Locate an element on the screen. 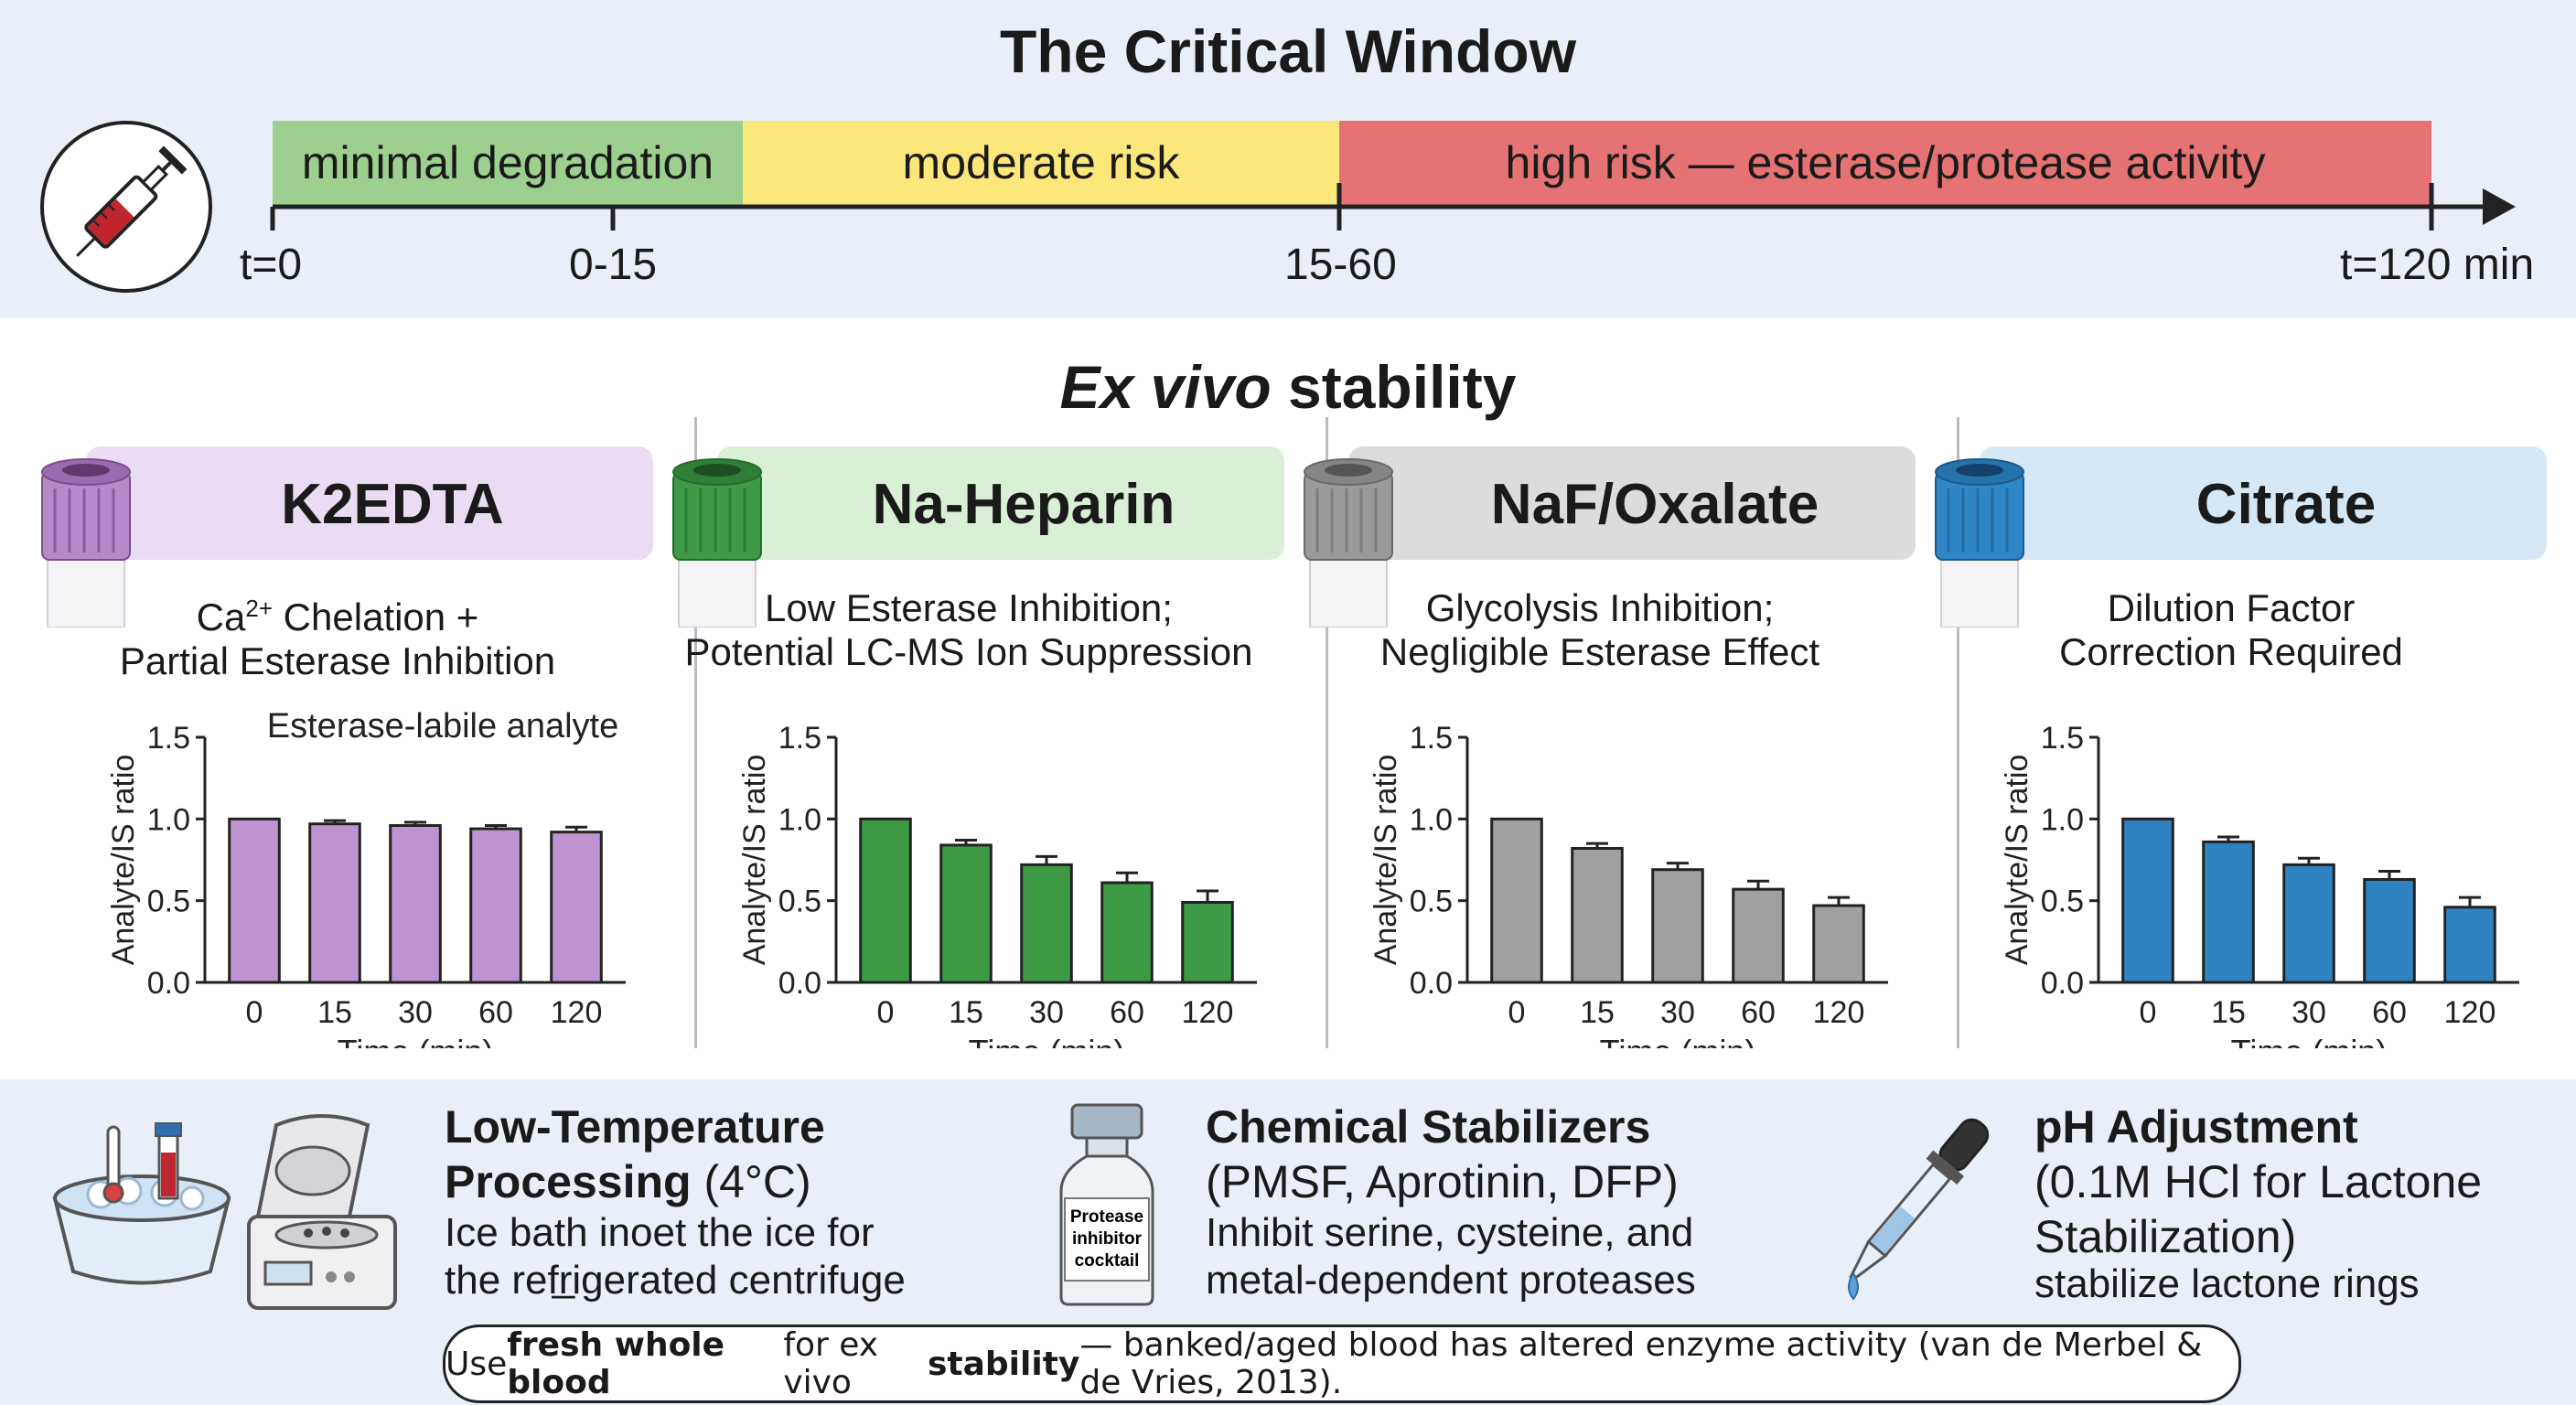 Image resolution: width=2576 pixels, height=1405 pixels. tube-header: K2EDTA is located at coordinates (338, 536).